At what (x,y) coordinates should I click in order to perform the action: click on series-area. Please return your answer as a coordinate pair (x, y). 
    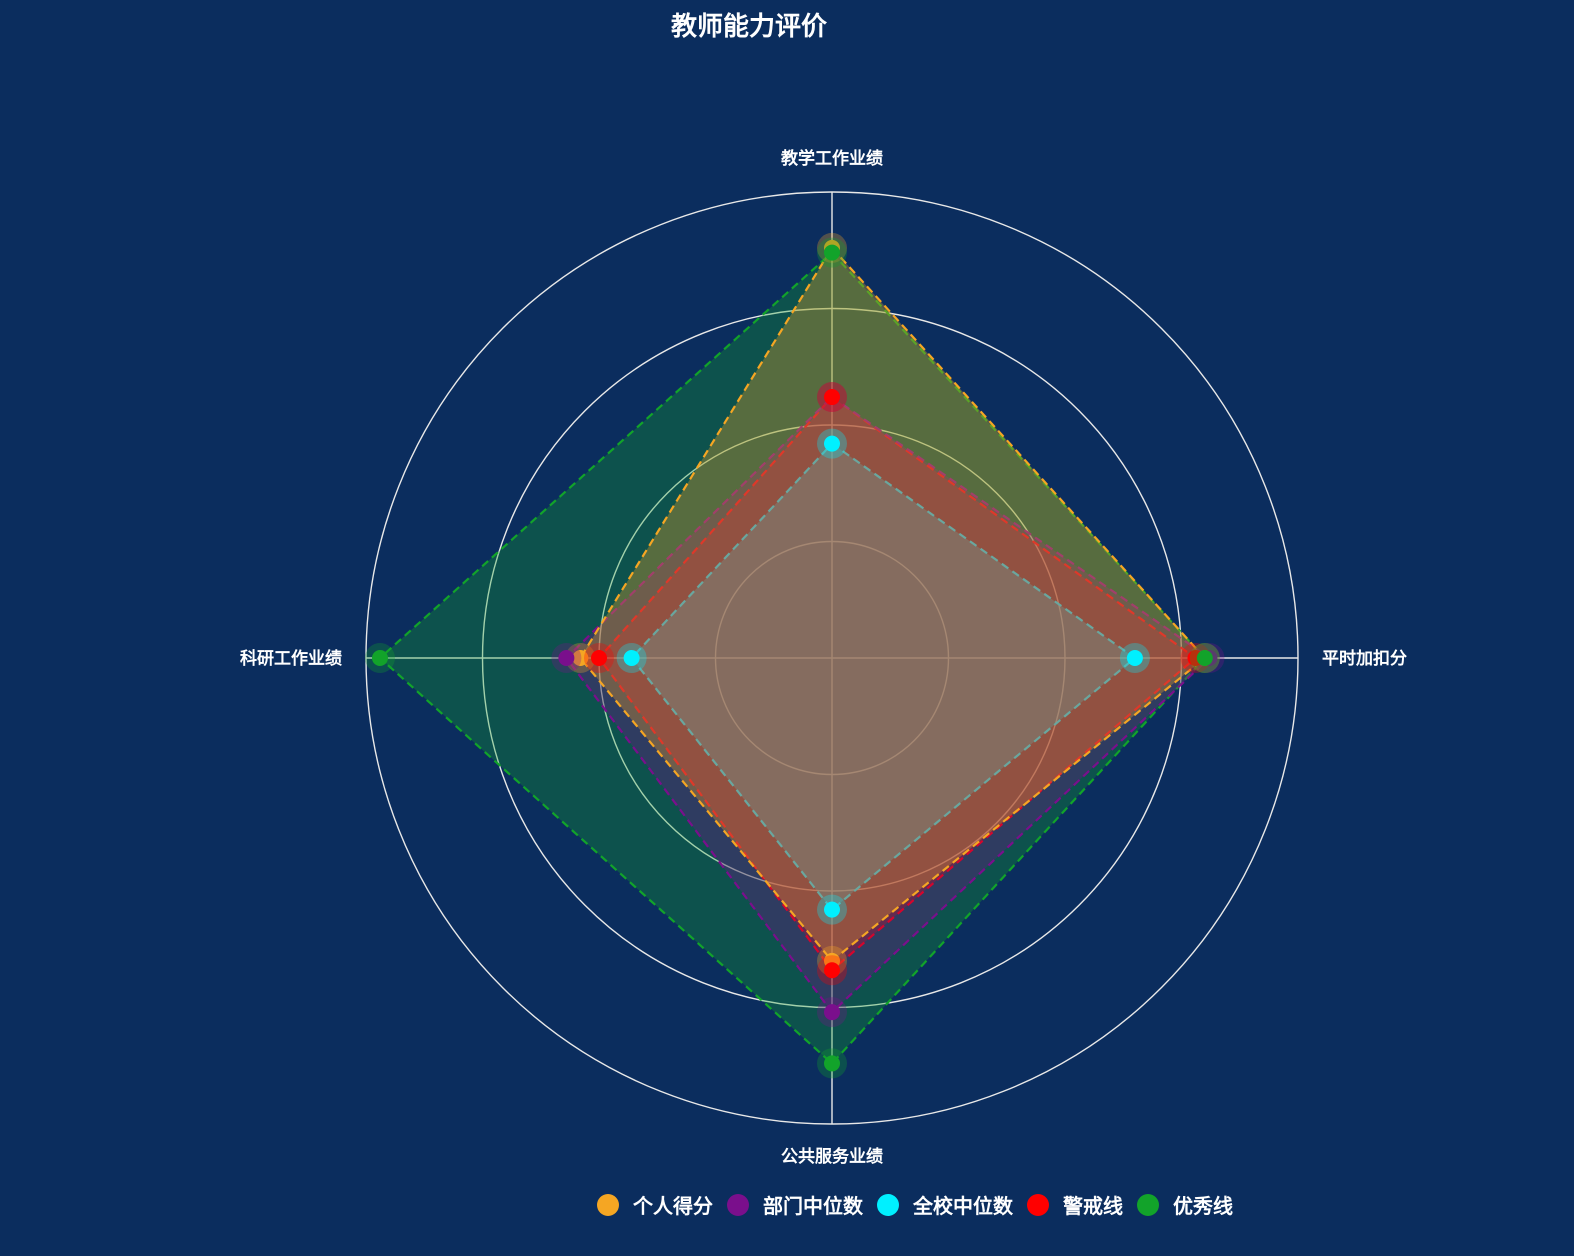
    Looking at the image, I should click on (883, 677).